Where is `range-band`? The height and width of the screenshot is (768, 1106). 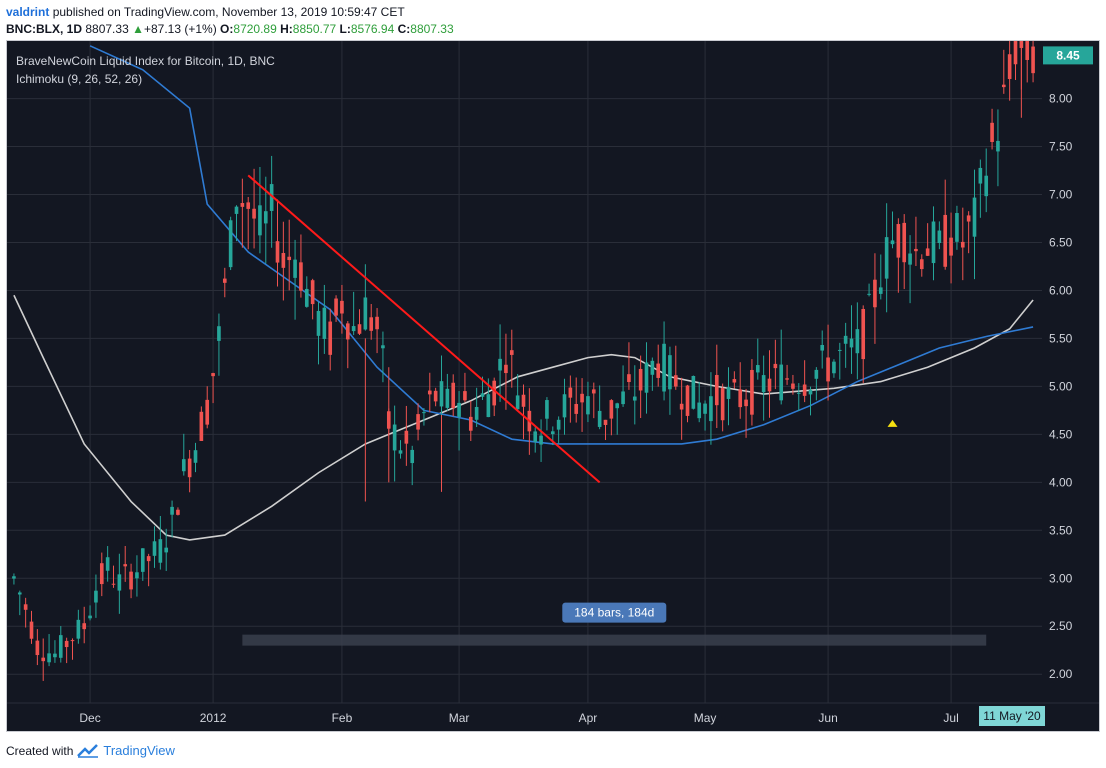 range-band is located at coordinates (614, 640).